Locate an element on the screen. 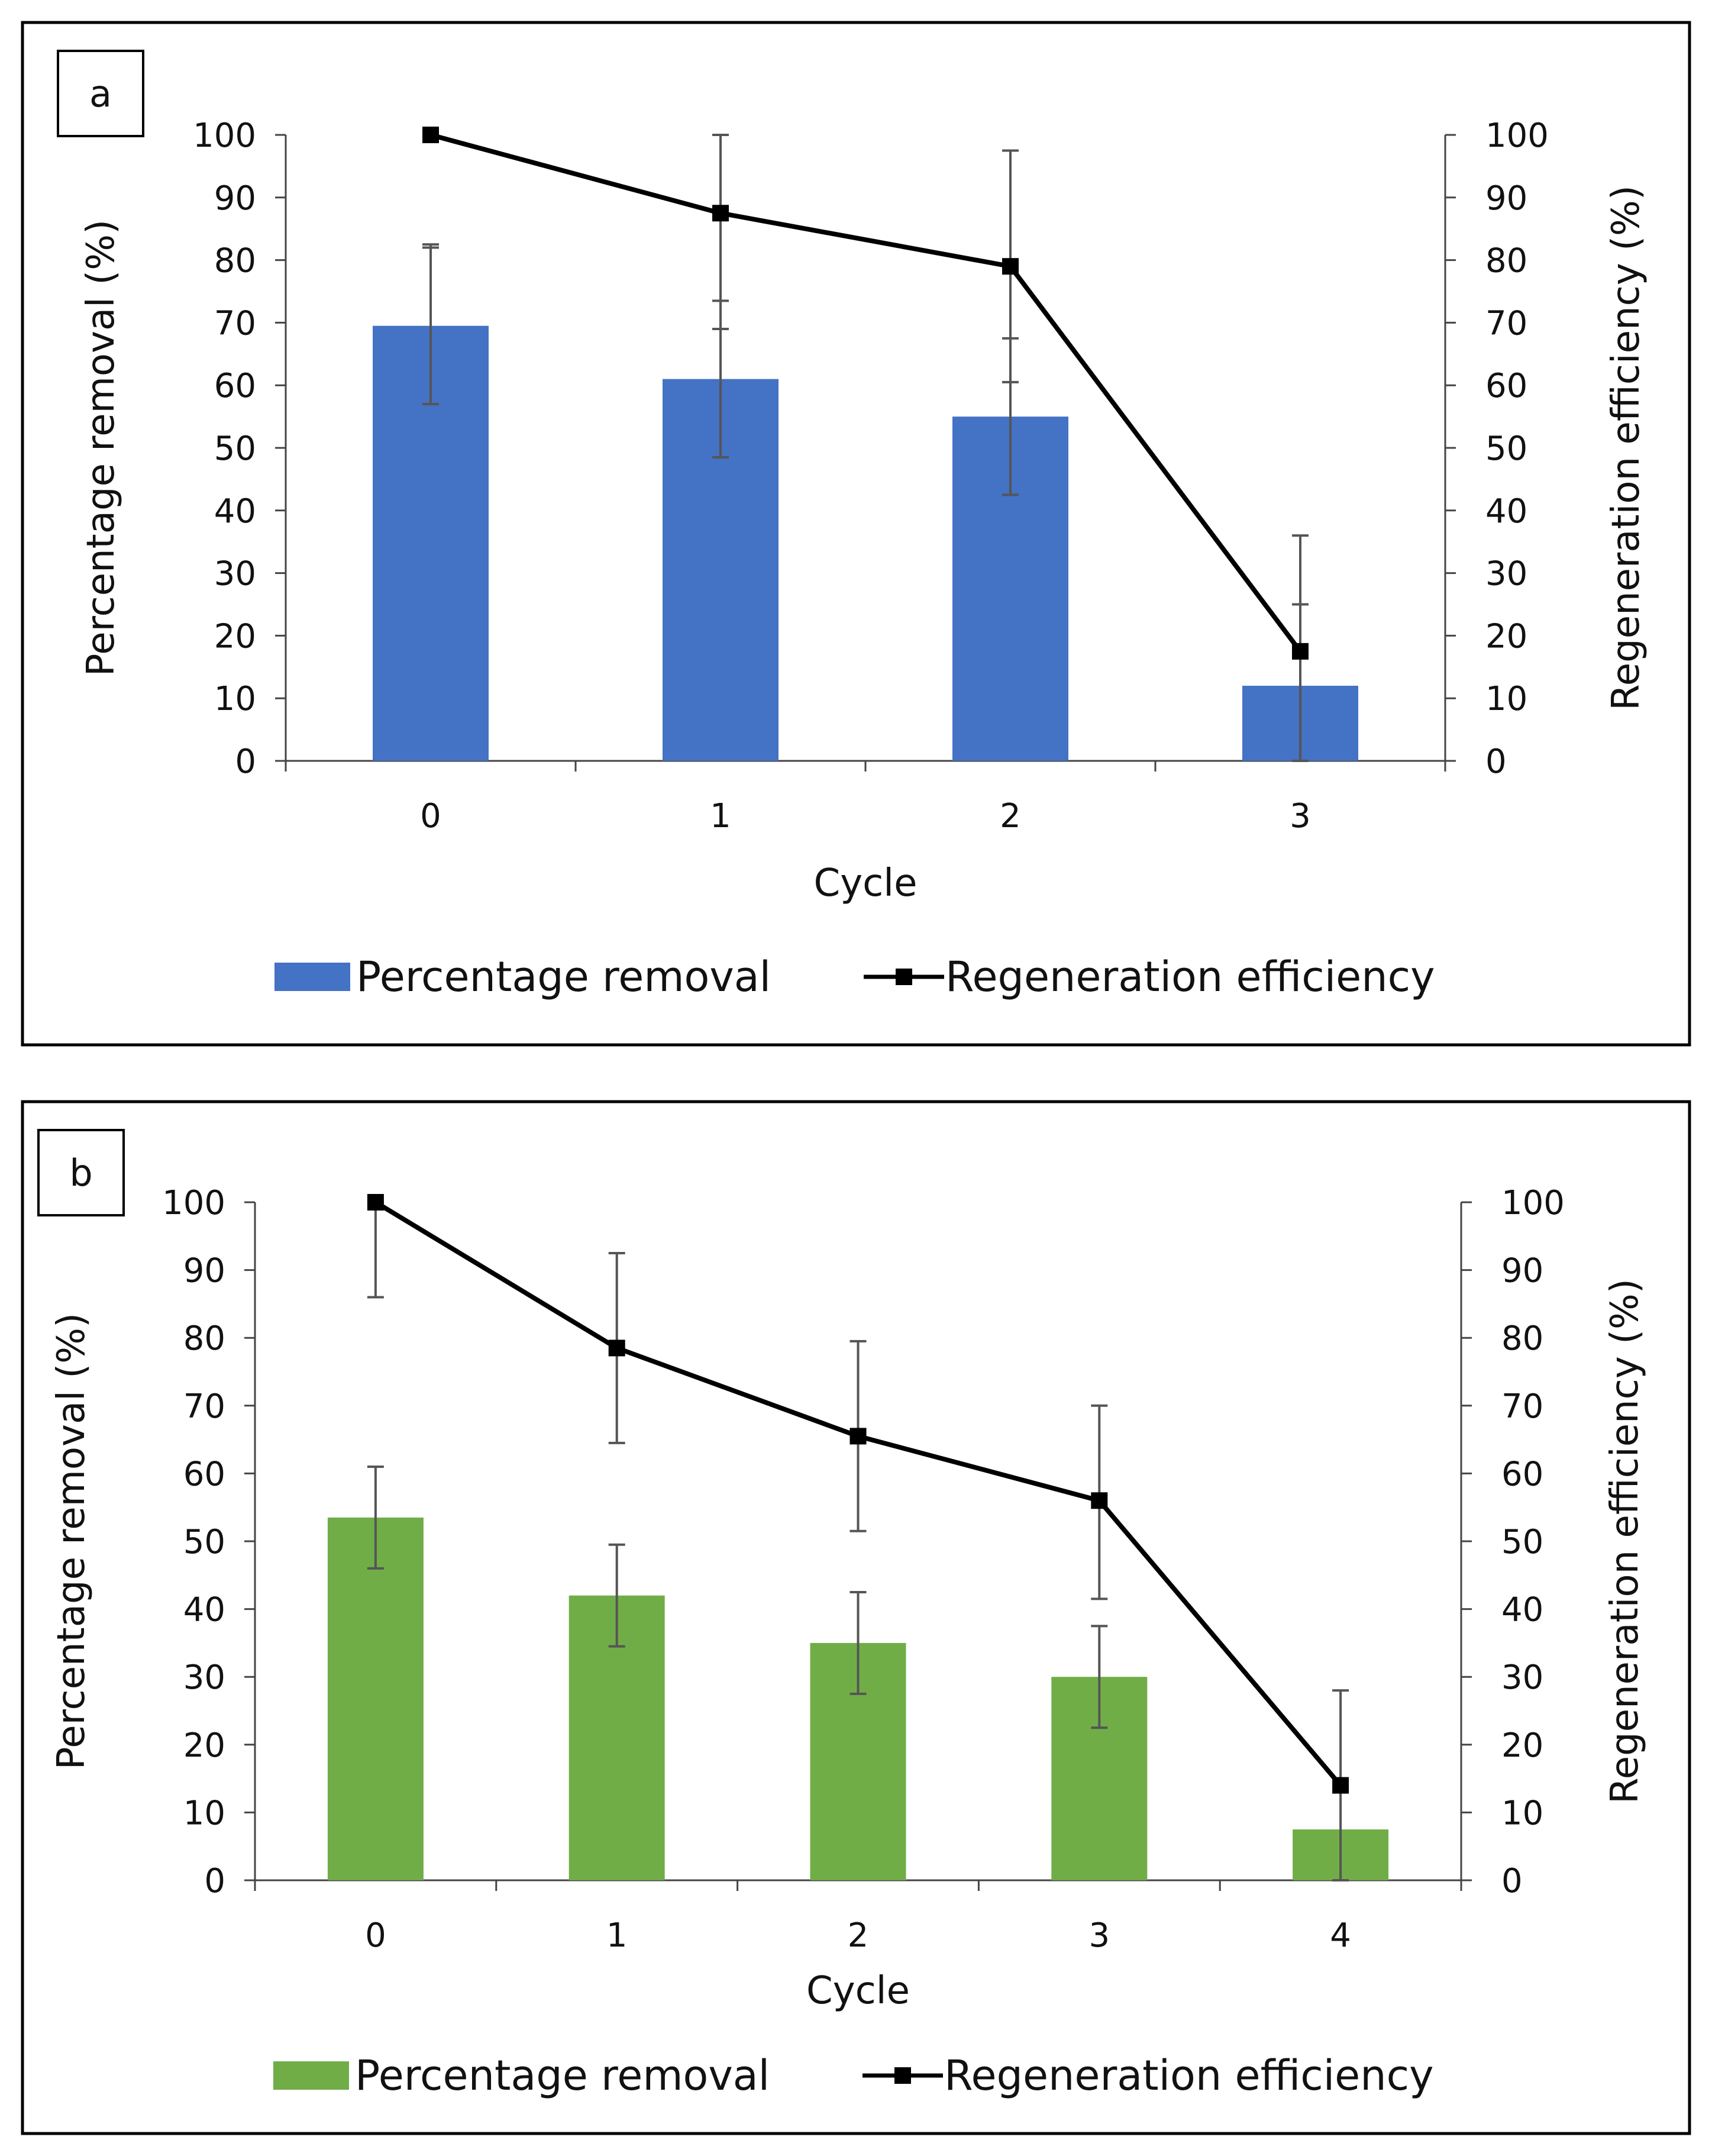 Image resolution: width=1712 pixels, height=2156 pixels. x-tick-label: 4 is located at coordinates (1340, 1935).